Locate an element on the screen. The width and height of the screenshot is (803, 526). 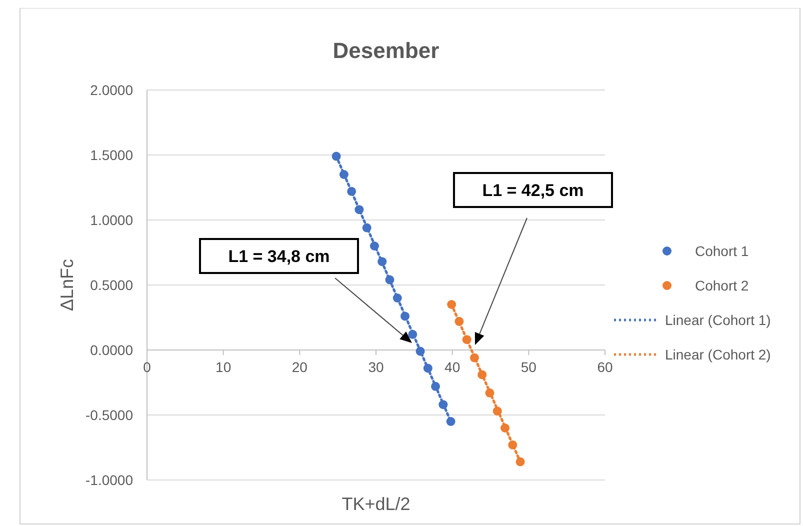
x-tick-label: 50 is located at coordinates (528, 367).